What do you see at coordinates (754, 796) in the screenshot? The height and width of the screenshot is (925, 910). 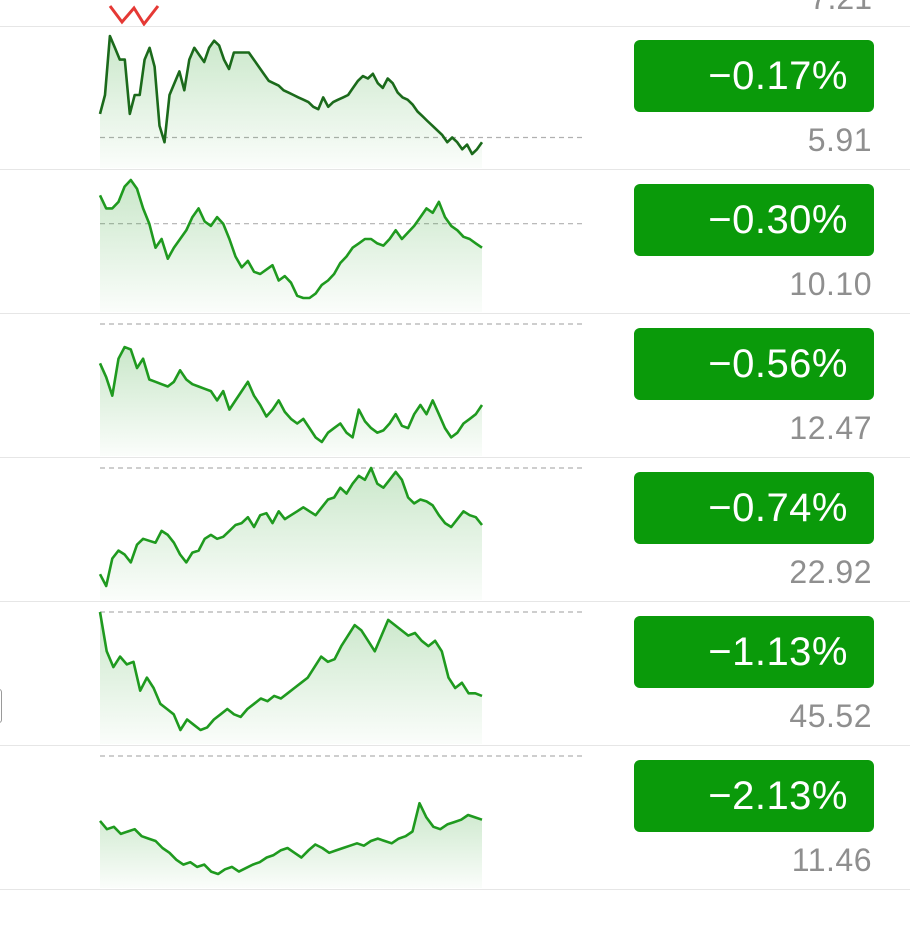 I see `percent-change-button: −2.13%` at bounding box center [754, 796].